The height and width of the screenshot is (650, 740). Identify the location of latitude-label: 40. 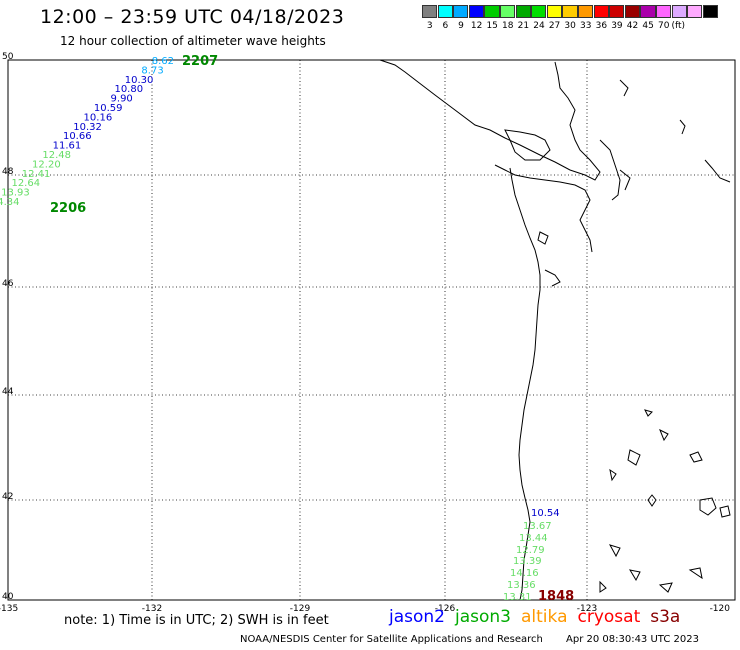
(8, 597).